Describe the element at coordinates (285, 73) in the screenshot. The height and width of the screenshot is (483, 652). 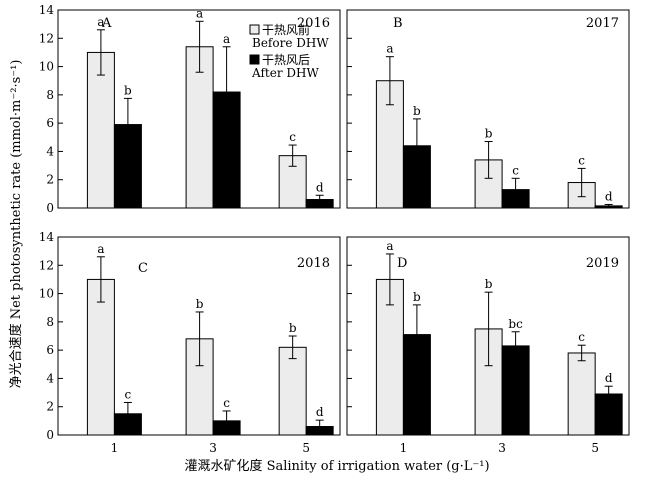
I see `legend-label-en: After DHW` at that location.